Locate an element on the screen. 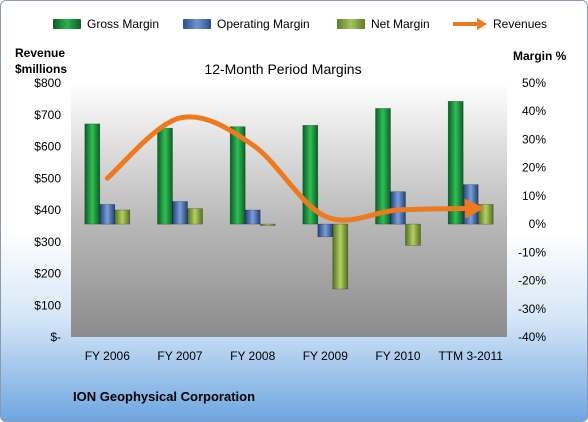 The image size is (588, 422). x-tick-label-fy-2010: FY 2010 is located at coordinates (397, 356).